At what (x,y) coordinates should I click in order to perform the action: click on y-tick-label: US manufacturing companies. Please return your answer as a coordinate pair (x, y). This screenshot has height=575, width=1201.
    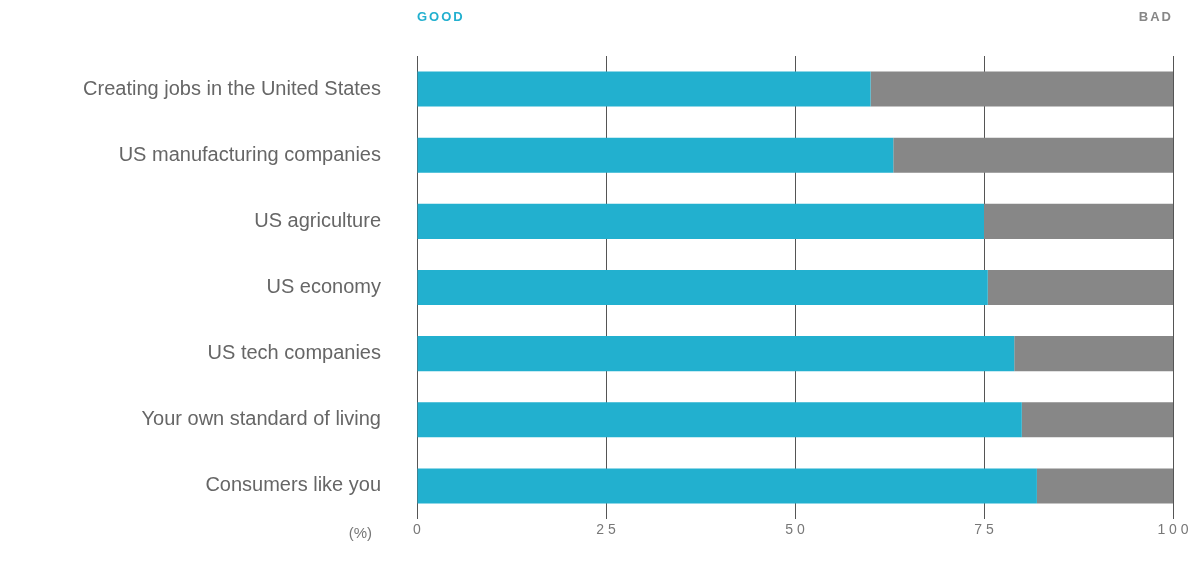
    Looking at the image, I should click on (249, 153).